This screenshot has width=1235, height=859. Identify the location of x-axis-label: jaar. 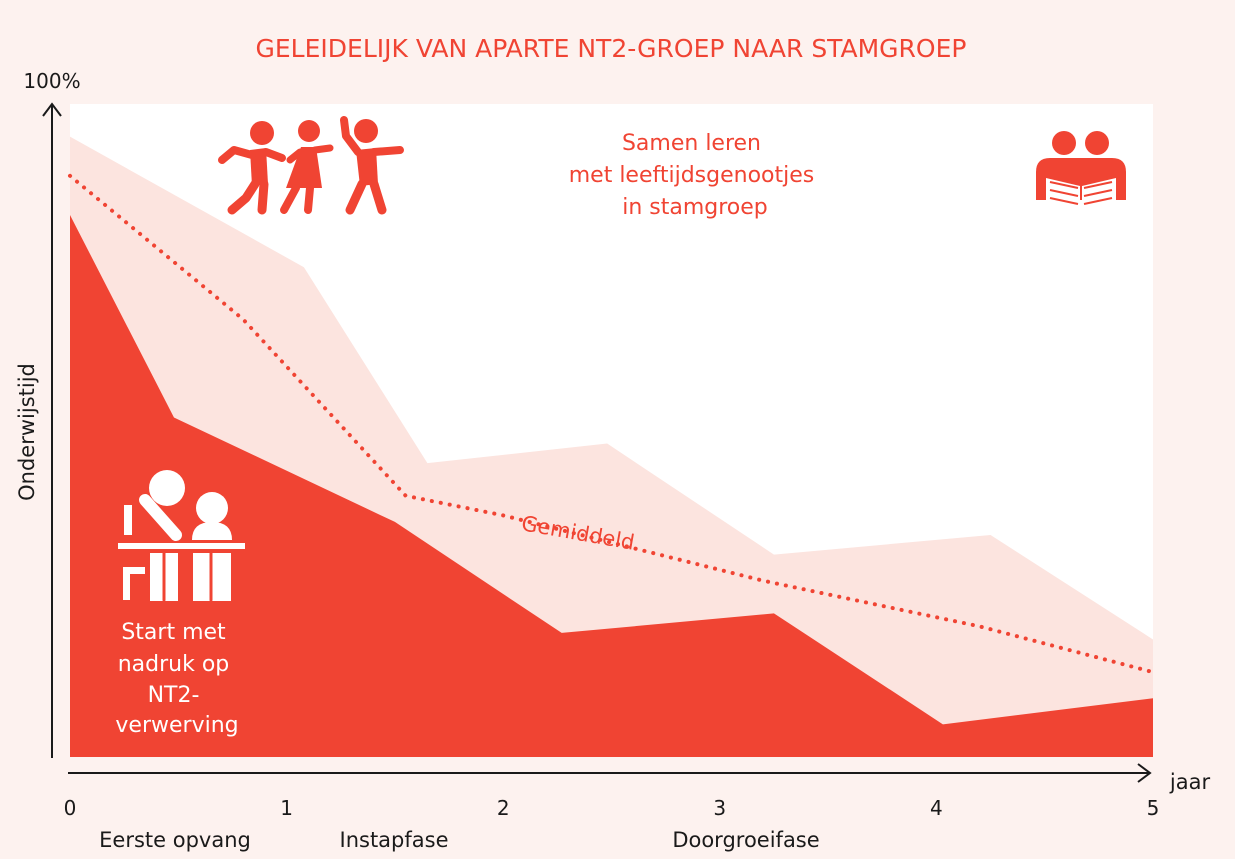
(1190, 782).